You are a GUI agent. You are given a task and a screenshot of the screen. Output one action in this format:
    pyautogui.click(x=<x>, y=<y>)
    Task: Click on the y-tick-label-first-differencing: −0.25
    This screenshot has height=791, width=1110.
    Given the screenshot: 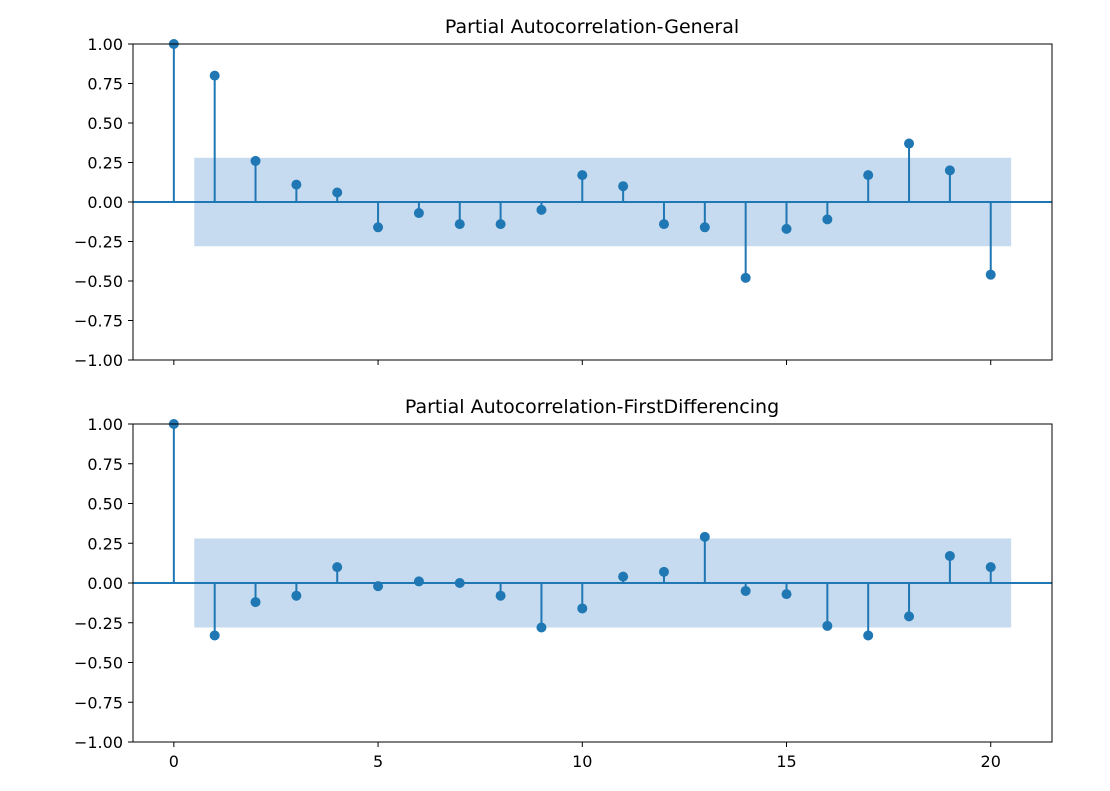 What is the action you would take?
    pyautogui.click(x=98, y=623)
    